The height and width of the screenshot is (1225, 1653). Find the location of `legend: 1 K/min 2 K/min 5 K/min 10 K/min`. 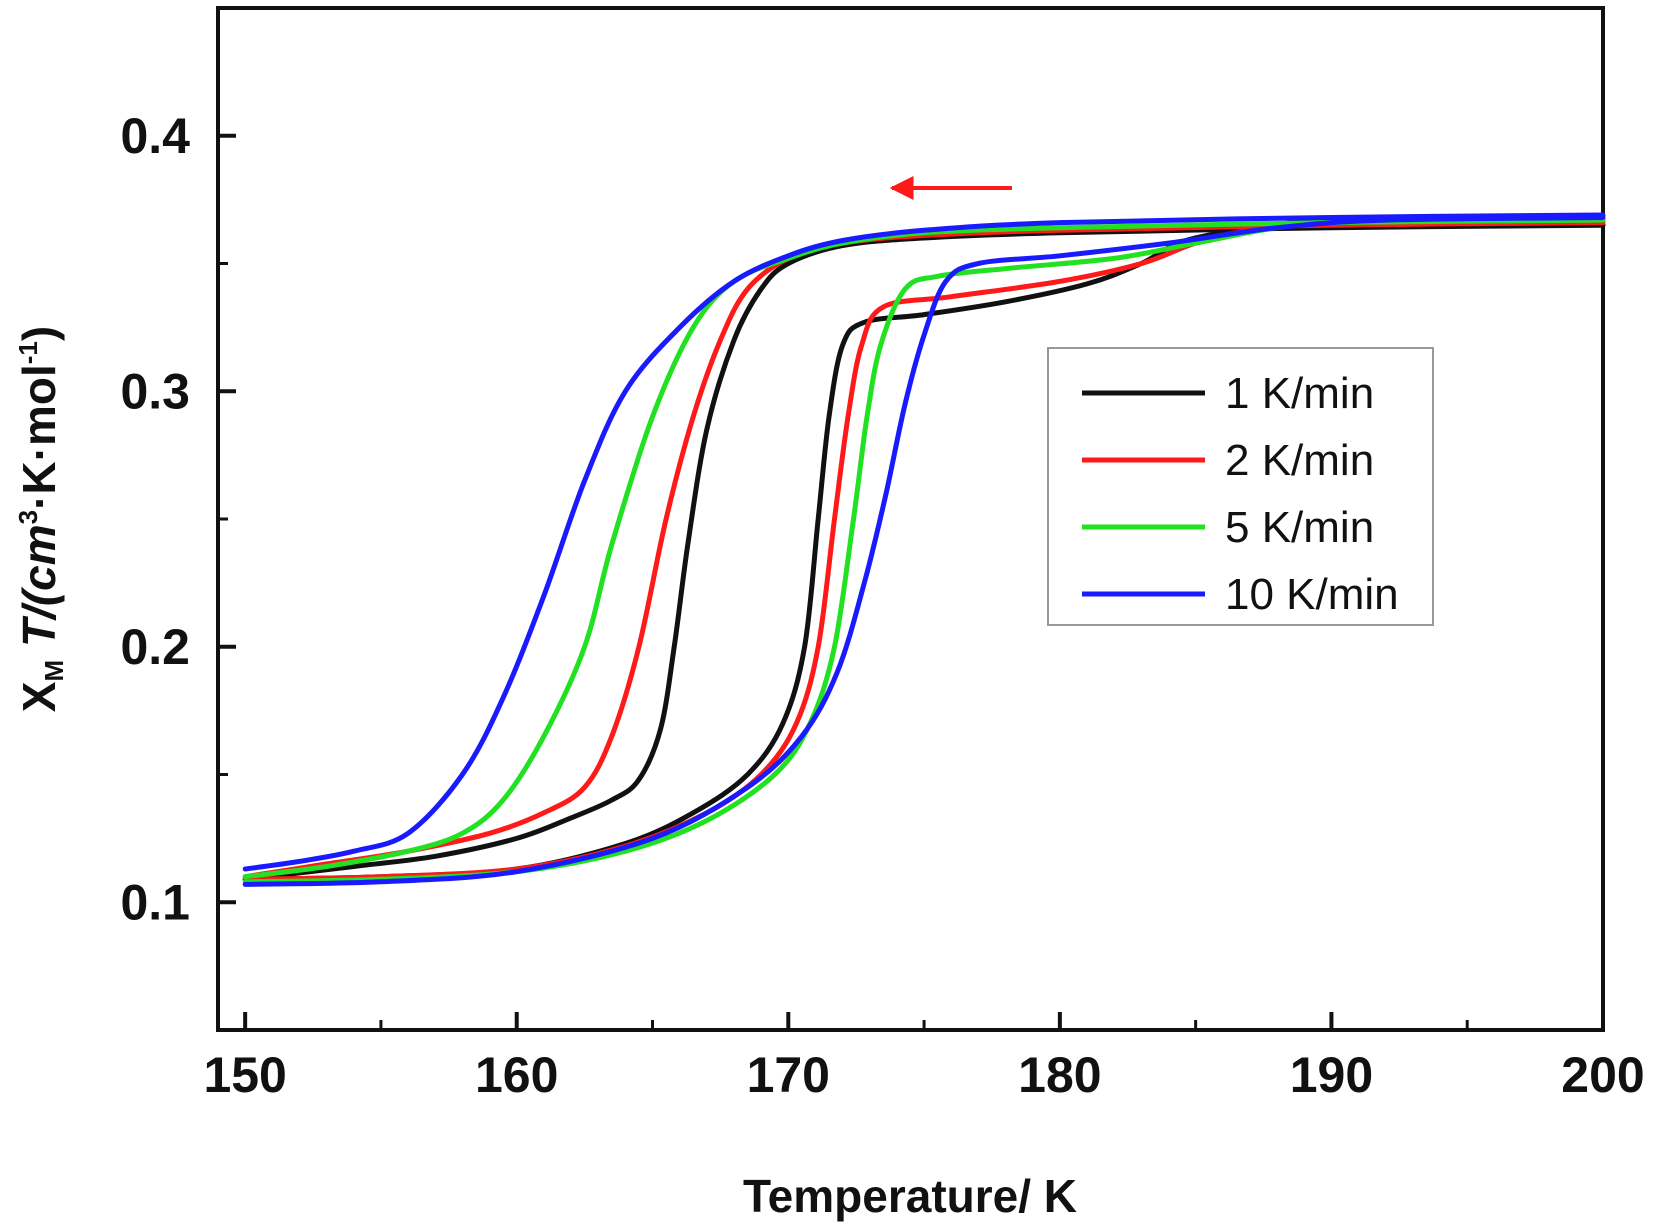

legend: 1 K/min 2 K/min 5 K/min 10 K/min is located at coordinates (1240, 486).